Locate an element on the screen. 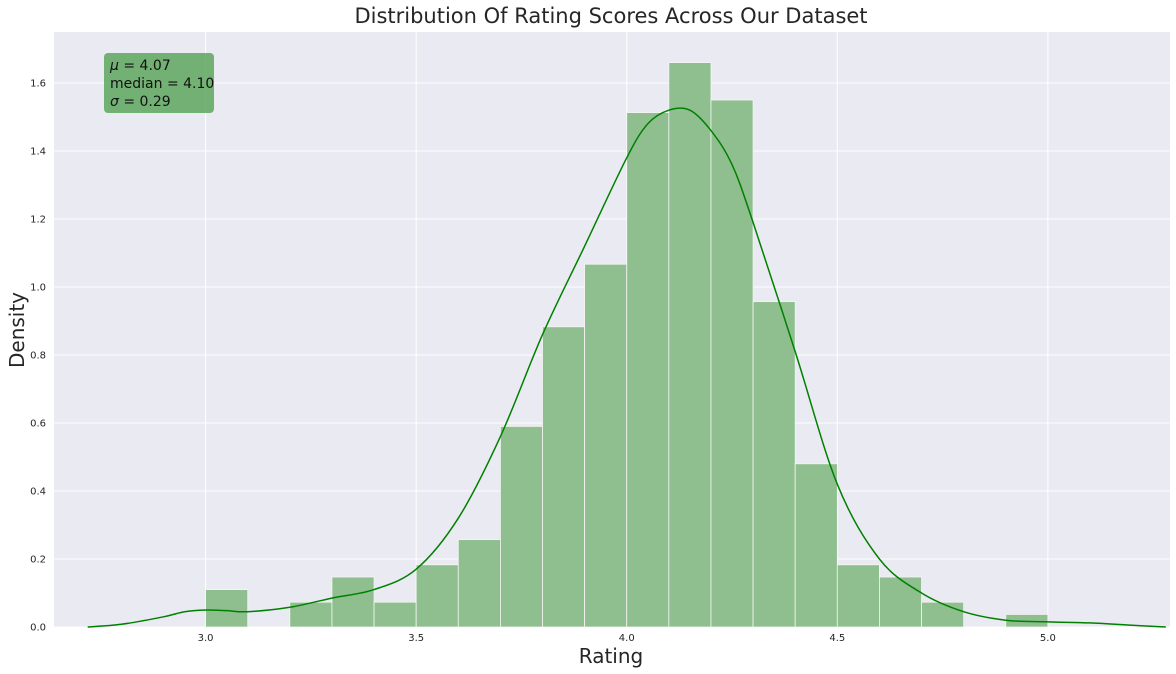  stat-std-value: = 0.29 is located at coordinates (147, 102).